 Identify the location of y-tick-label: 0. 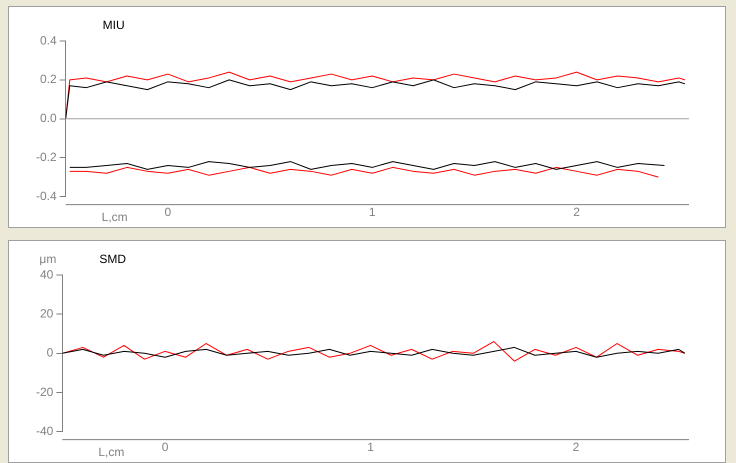
(50, 353).